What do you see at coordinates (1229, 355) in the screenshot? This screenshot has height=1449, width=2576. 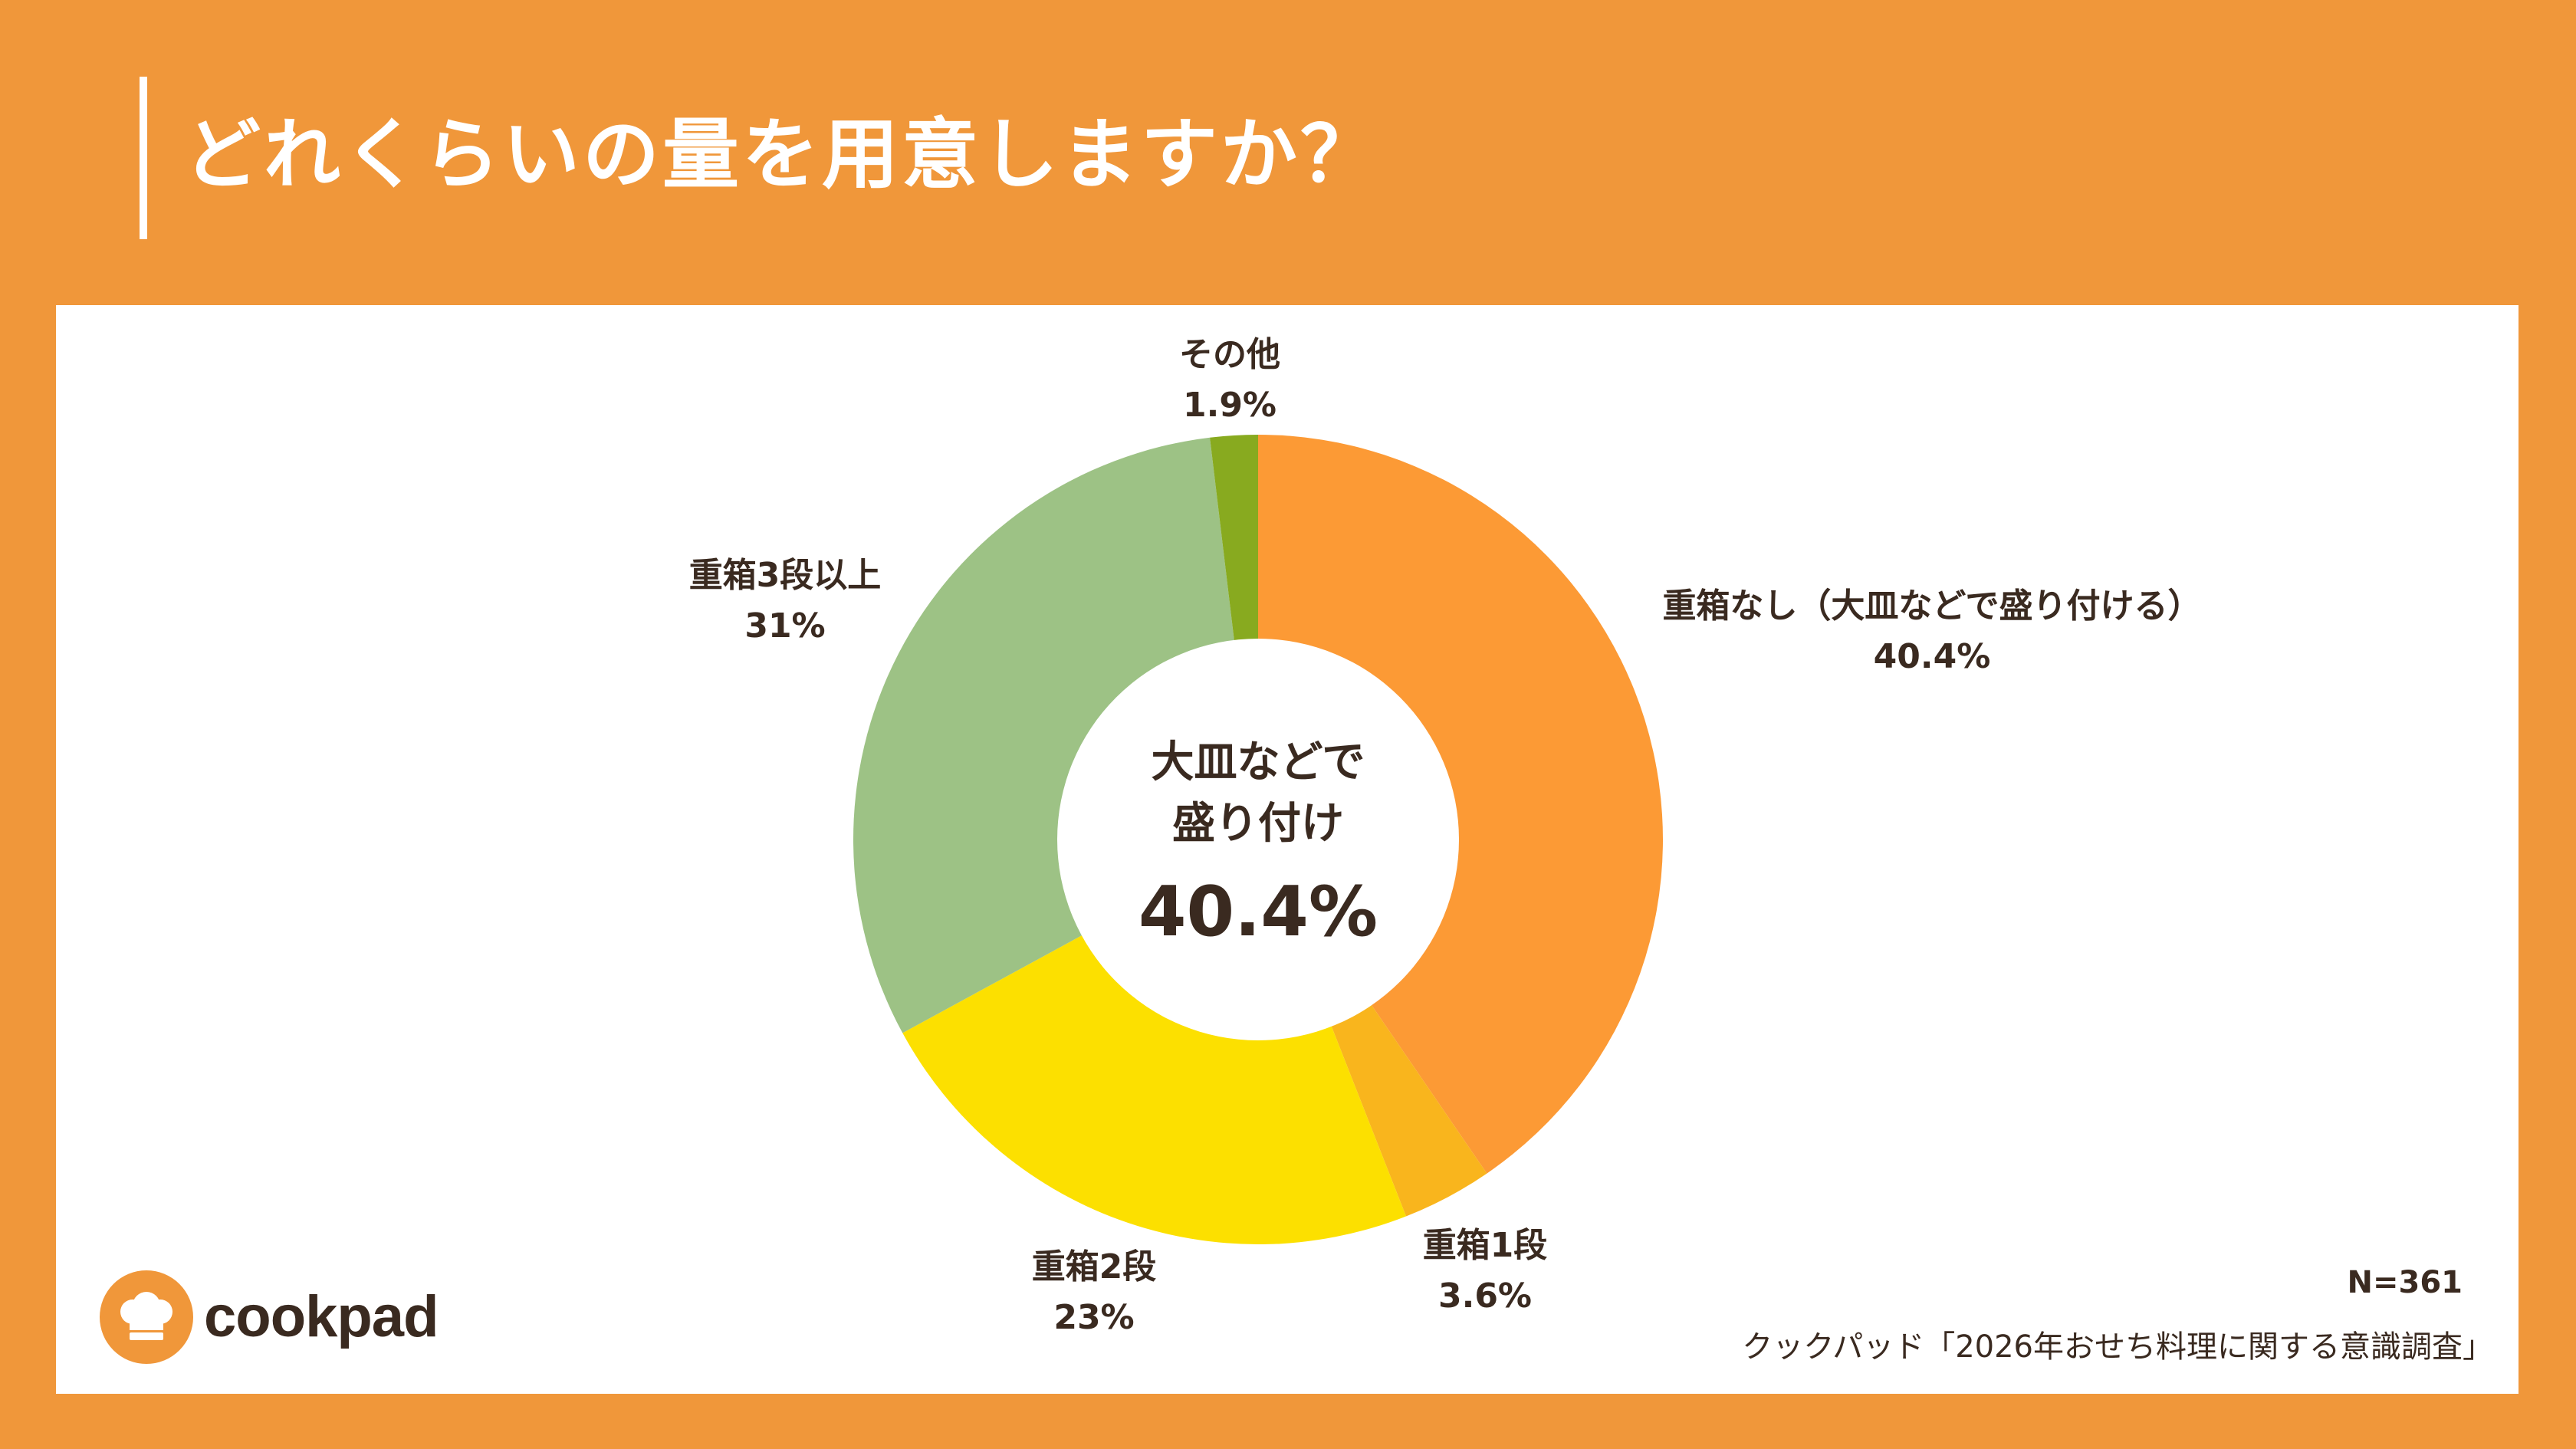 I see `slice-name: その他` at bounding box center [1229, 355].